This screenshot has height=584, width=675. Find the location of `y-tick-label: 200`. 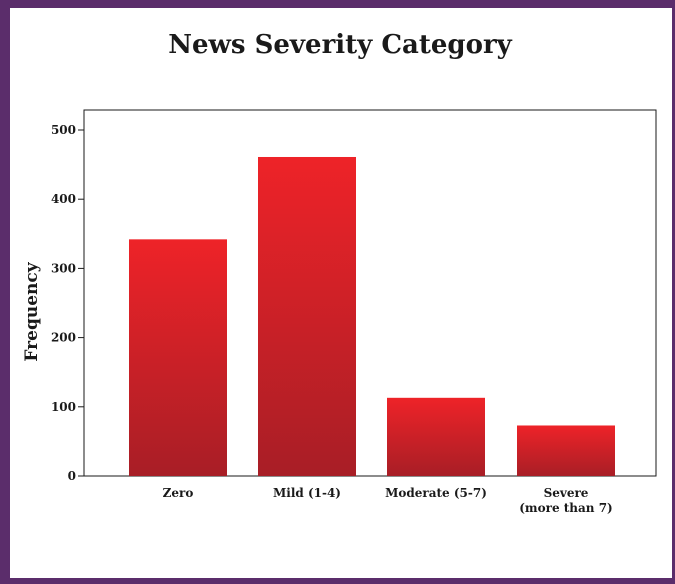

y-tick-label: 200 is located at coordinates (63, 338).